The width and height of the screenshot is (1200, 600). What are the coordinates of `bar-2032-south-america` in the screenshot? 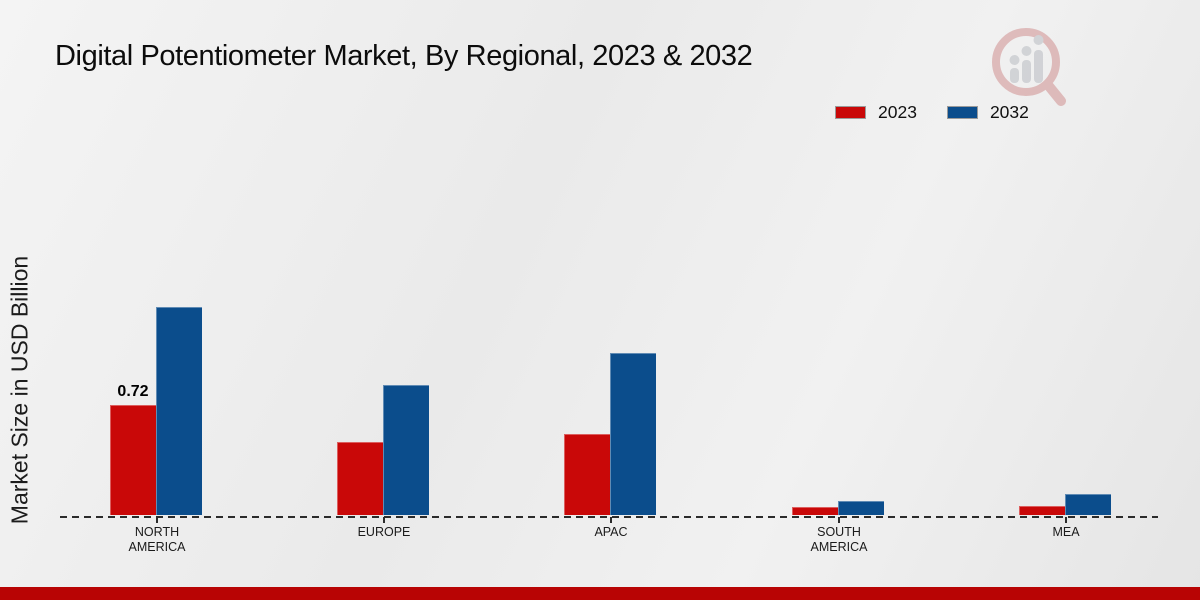 It's located at (861, 508).